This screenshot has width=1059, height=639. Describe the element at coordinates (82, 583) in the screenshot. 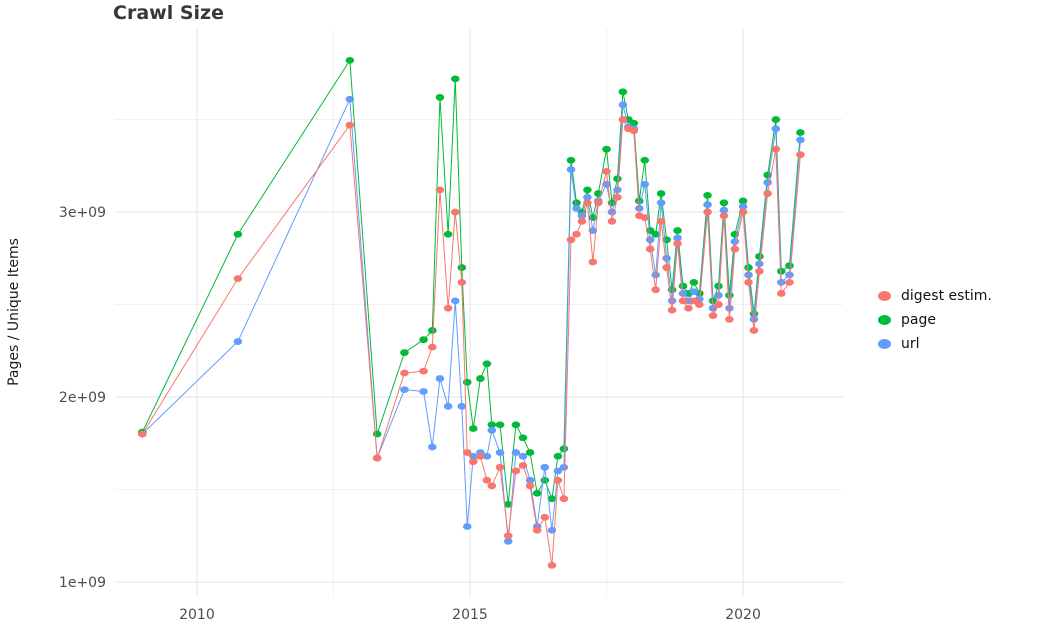

I see `y-tick-label: 1e+09` at that location.